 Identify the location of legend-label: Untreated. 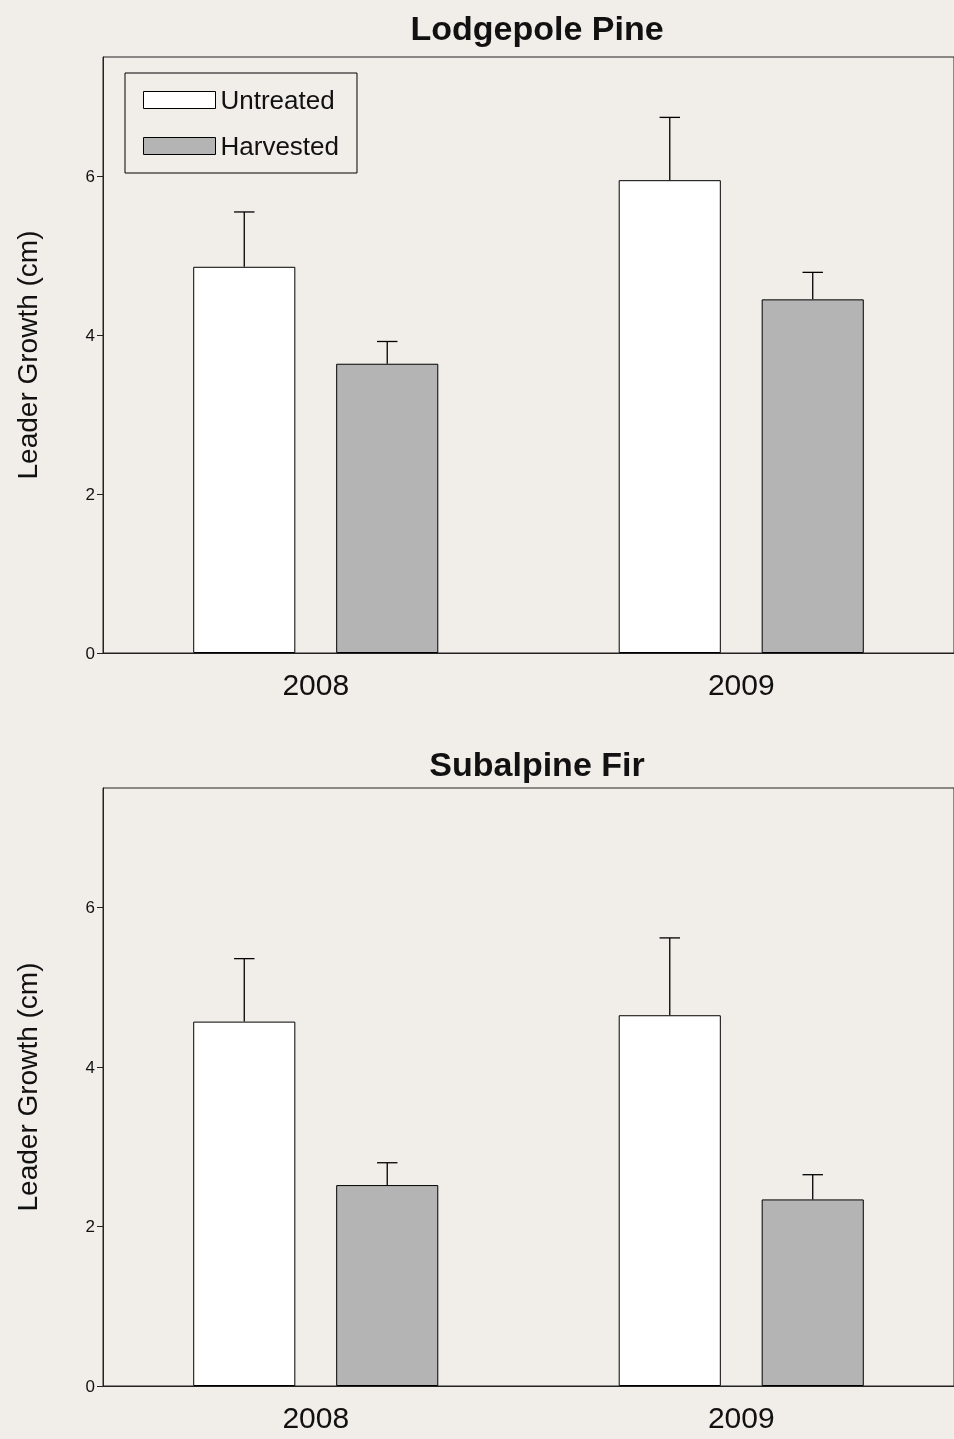
(277, 100).